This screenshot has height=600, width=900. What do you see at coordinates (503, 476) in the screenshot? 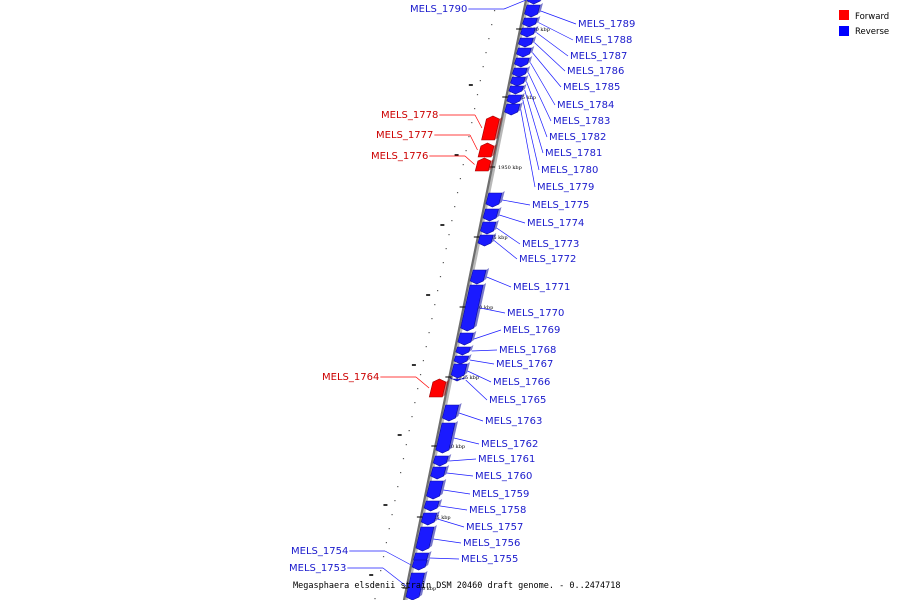
I see `gene-label: MELS_1760` at bounding box center [503, 476].